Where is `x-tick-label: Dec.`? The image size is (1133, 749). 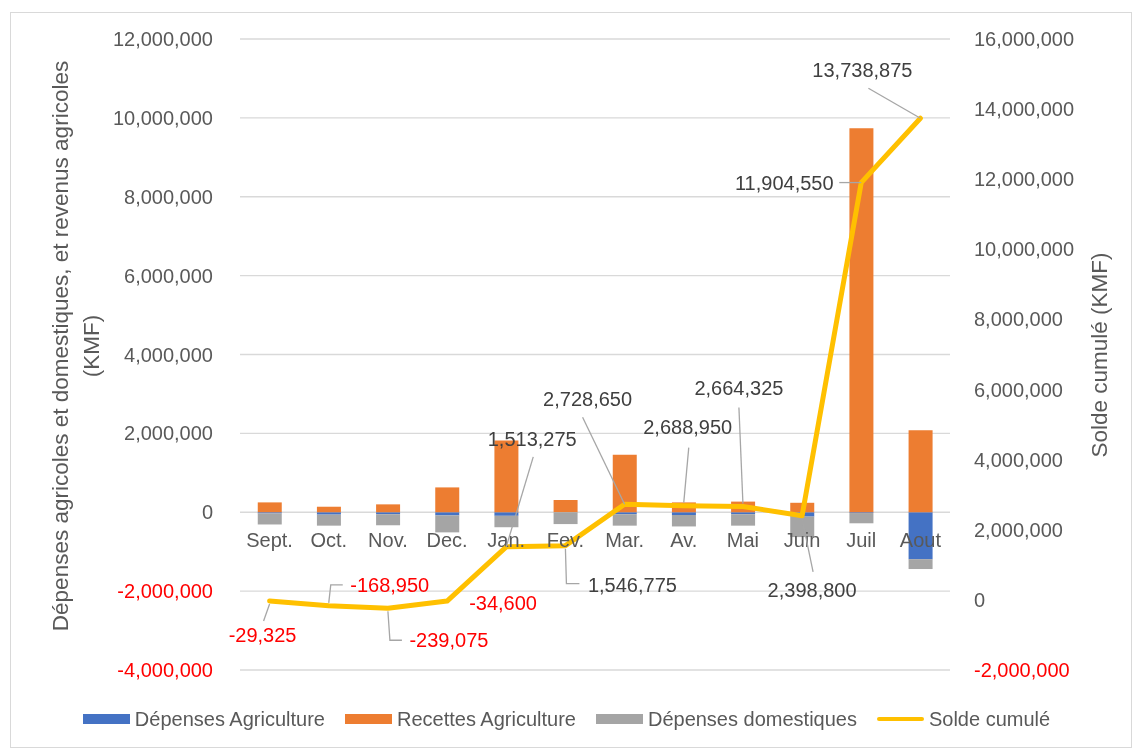 x-tick-label: Dec. is located at coordinates (447, 540).